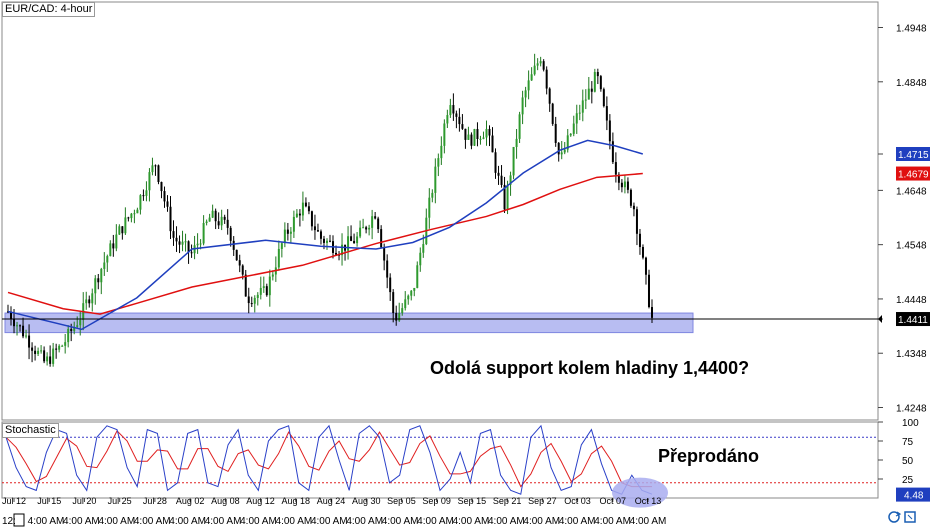  I want to click on stochastic-label: Stochastic, so click(30, 430).